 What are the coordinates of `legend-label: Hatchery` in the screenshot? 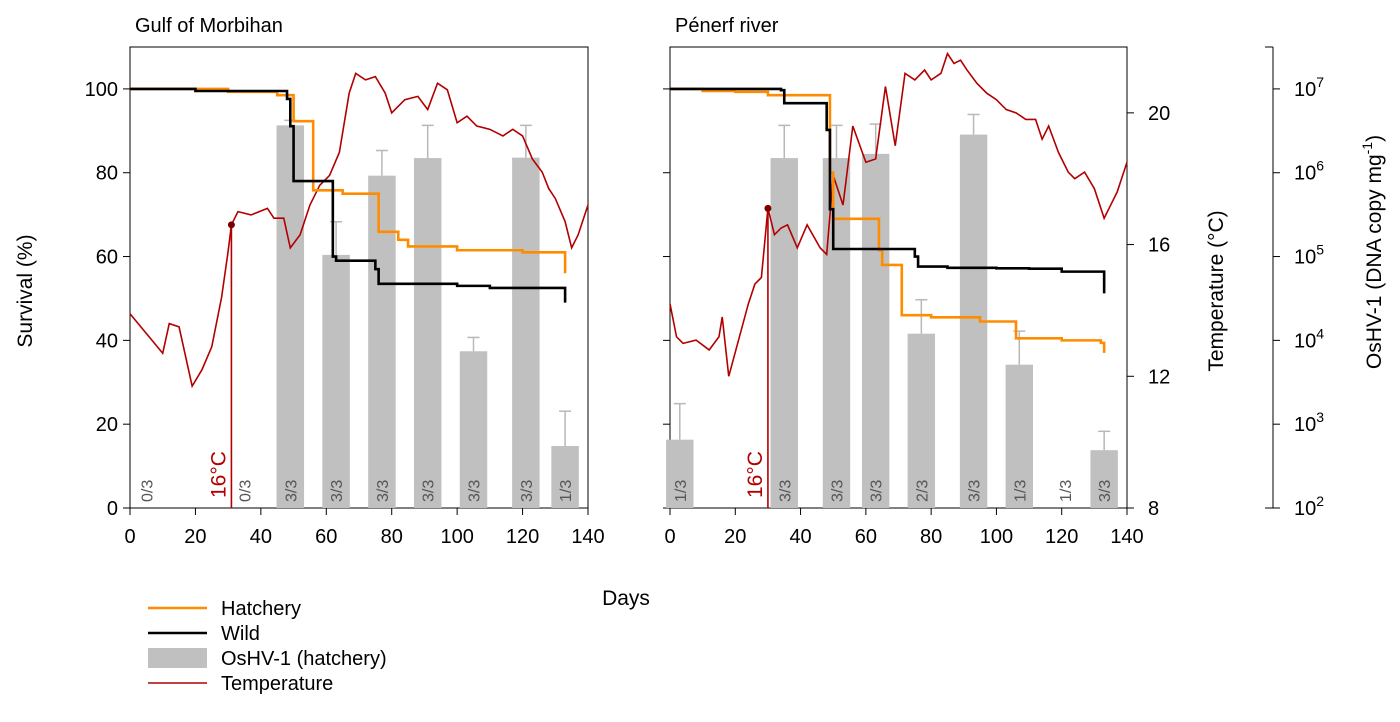 It's located at (261, 609).